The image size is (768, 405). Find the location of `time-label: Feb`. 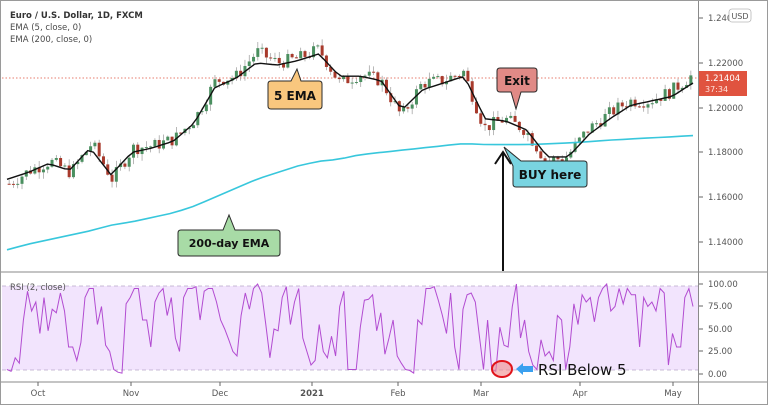

time-label: Feb is located at coordinates (397, 394).